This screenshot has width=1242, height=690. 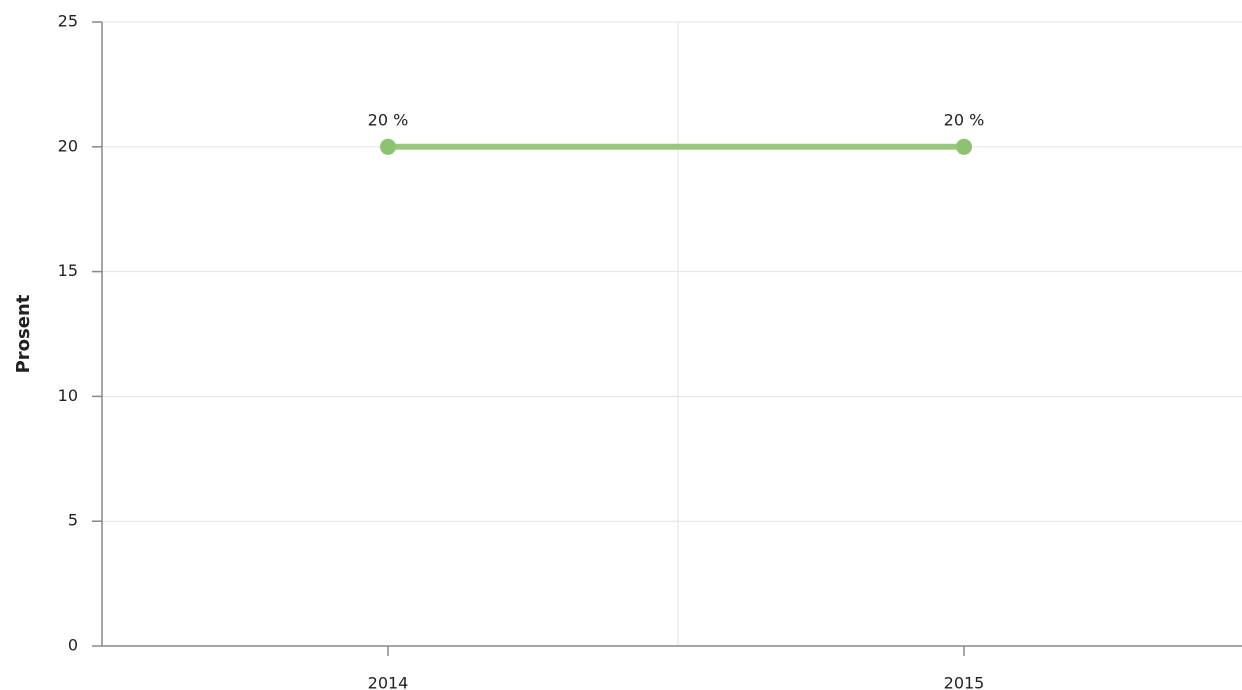 I want to click on x-tick-label: 2015, so click(x=964, y=682).